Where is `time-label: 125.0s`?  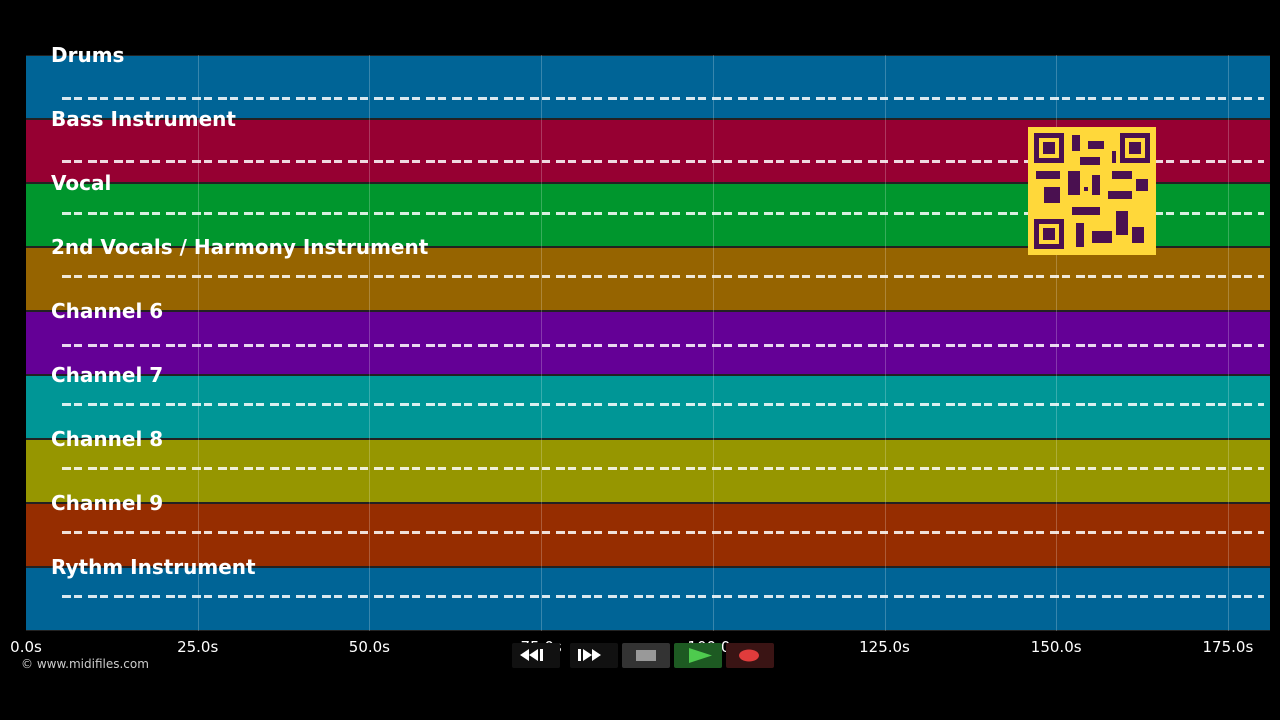 time-label: 125.0s is located at coordinates (884, 647).